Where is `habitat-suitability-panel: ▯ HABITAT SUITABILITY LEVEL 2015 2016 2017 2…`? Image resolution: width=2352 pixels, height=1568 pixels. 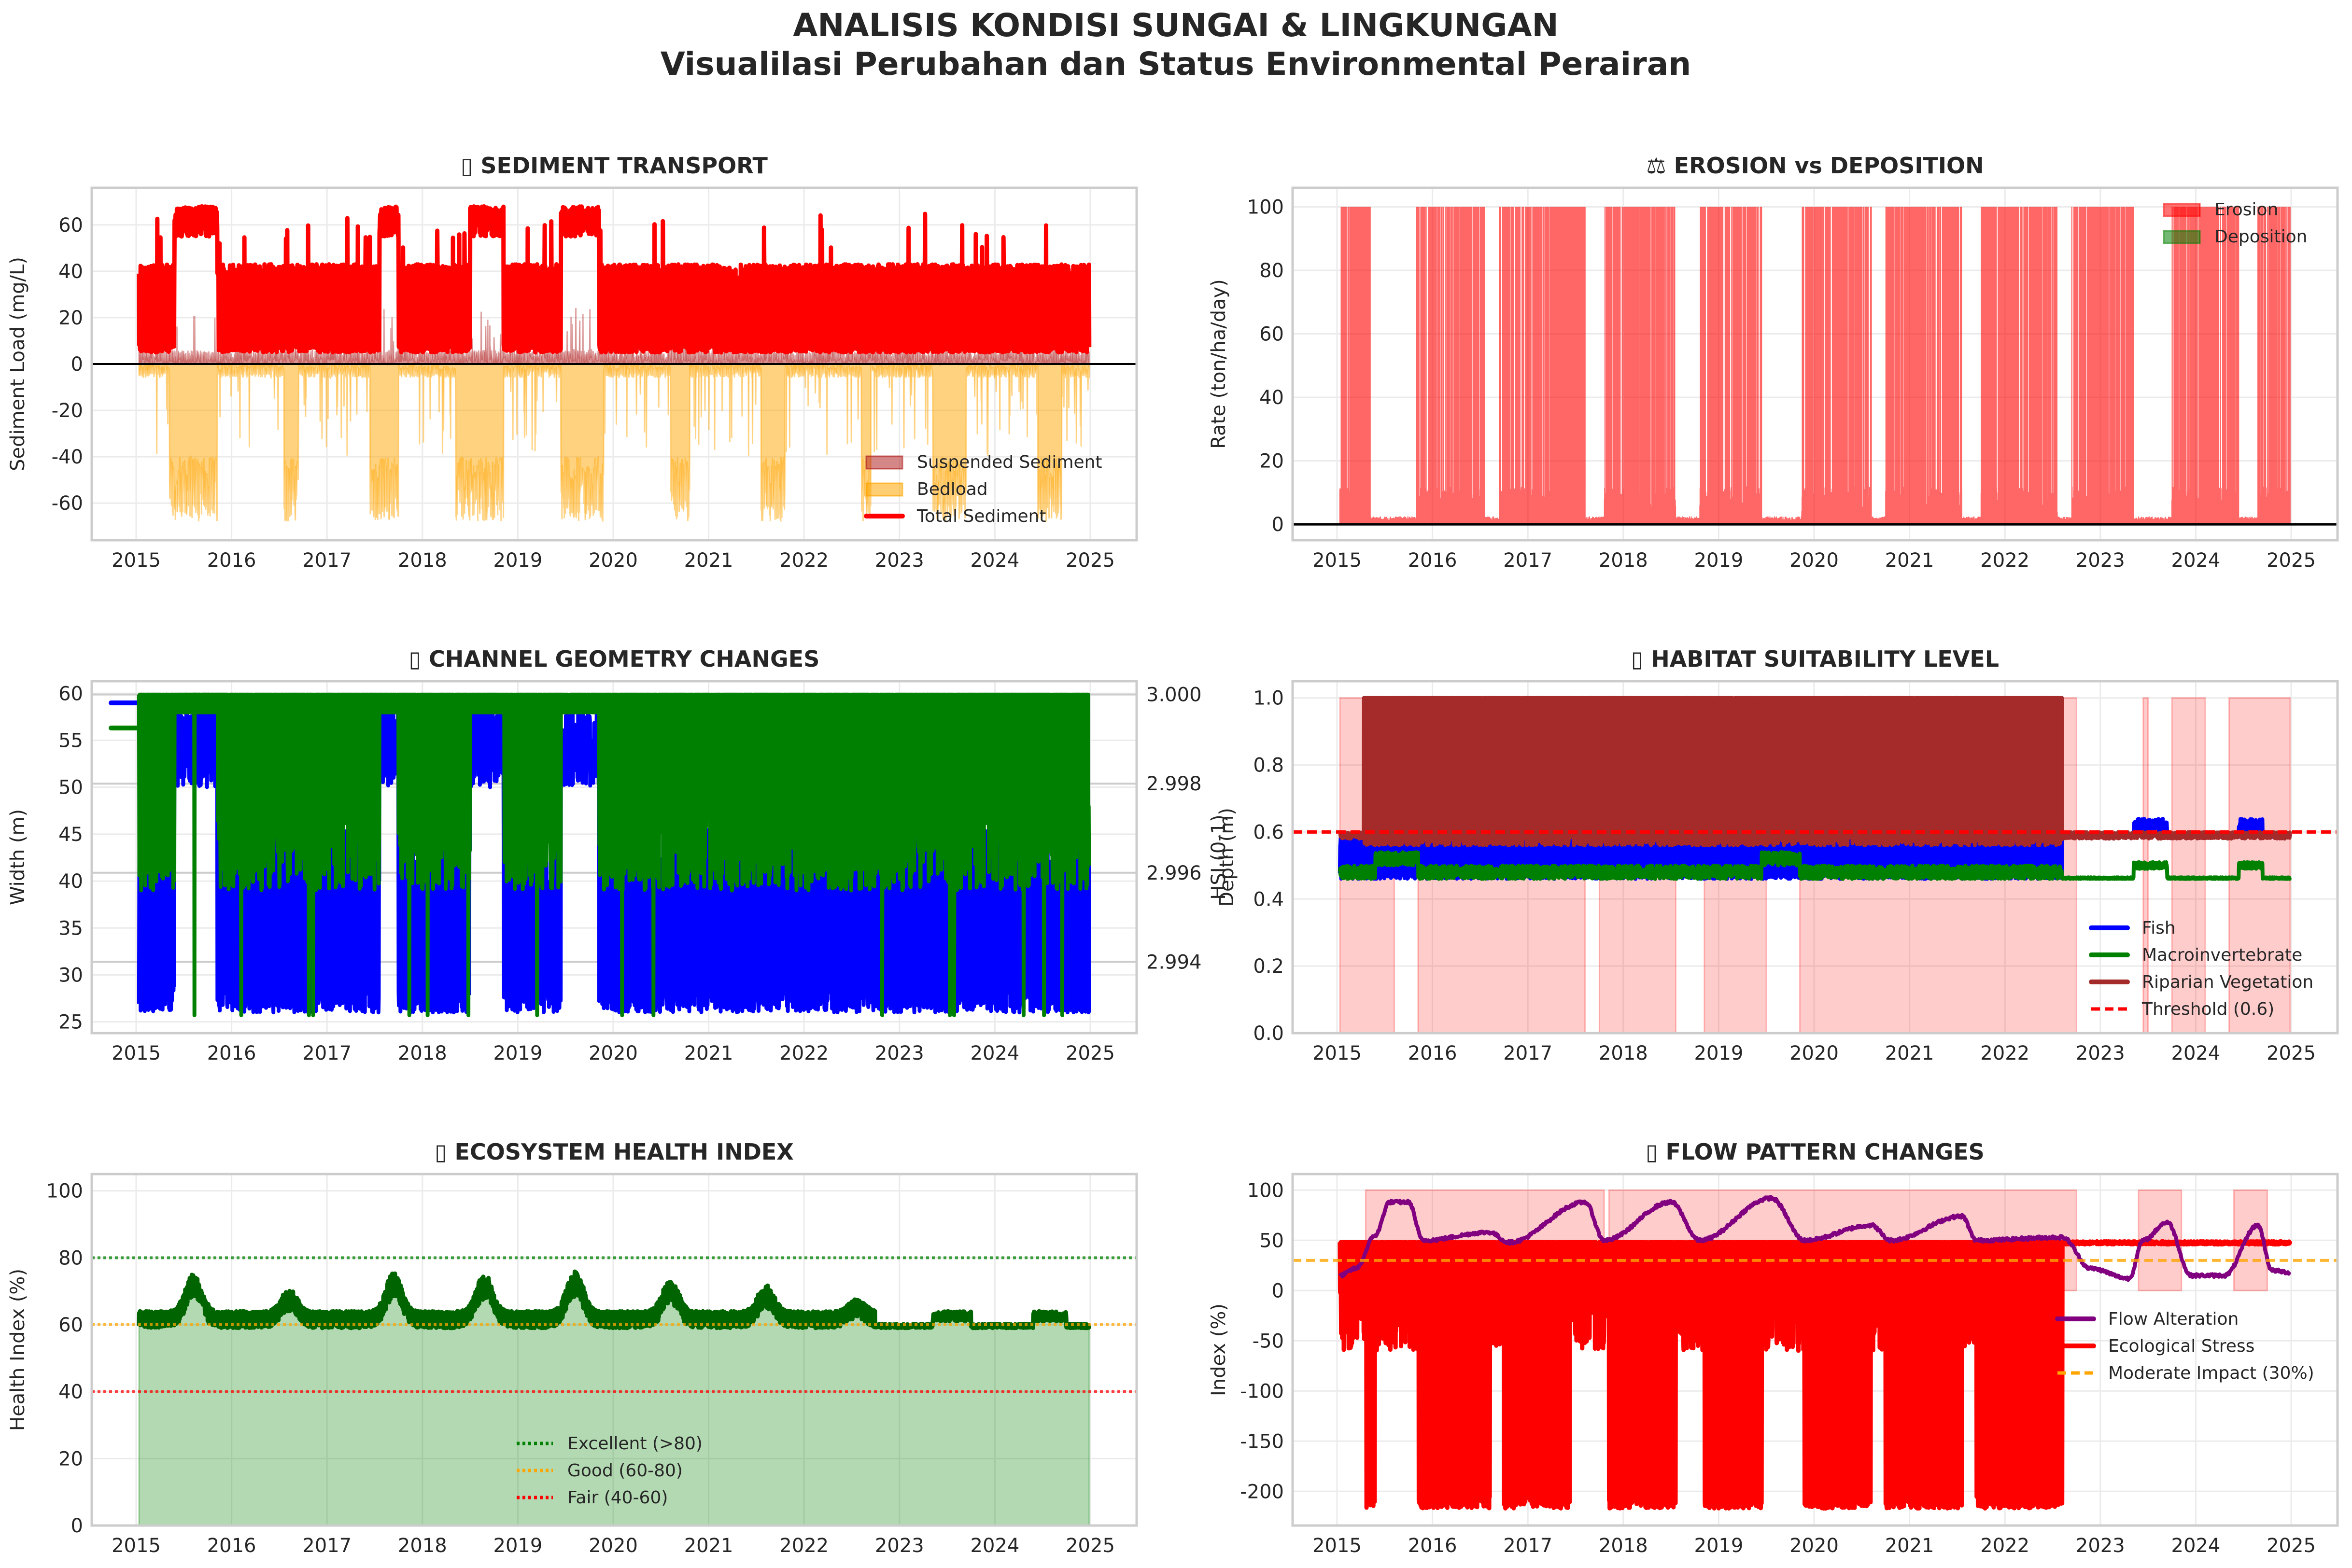 habitat-suitability-panel: ▯ HABITAT SUITABILITY LEVEL 2015 2016 2017 2… is located at coordinates (1773, 855).